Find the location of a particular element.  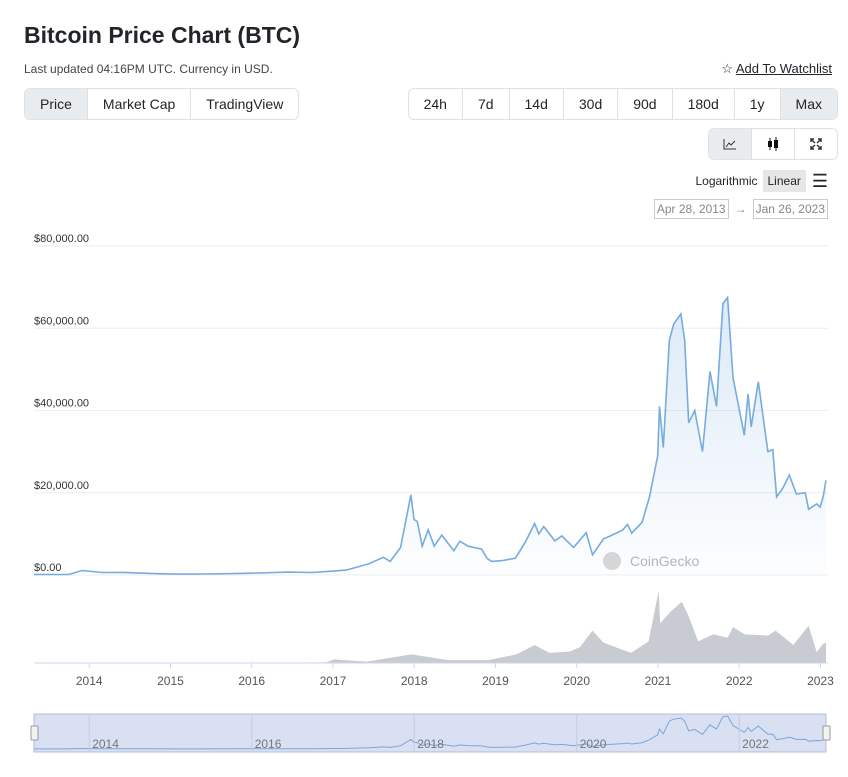

range-1y: 1y is located at coordinates (758, 104).